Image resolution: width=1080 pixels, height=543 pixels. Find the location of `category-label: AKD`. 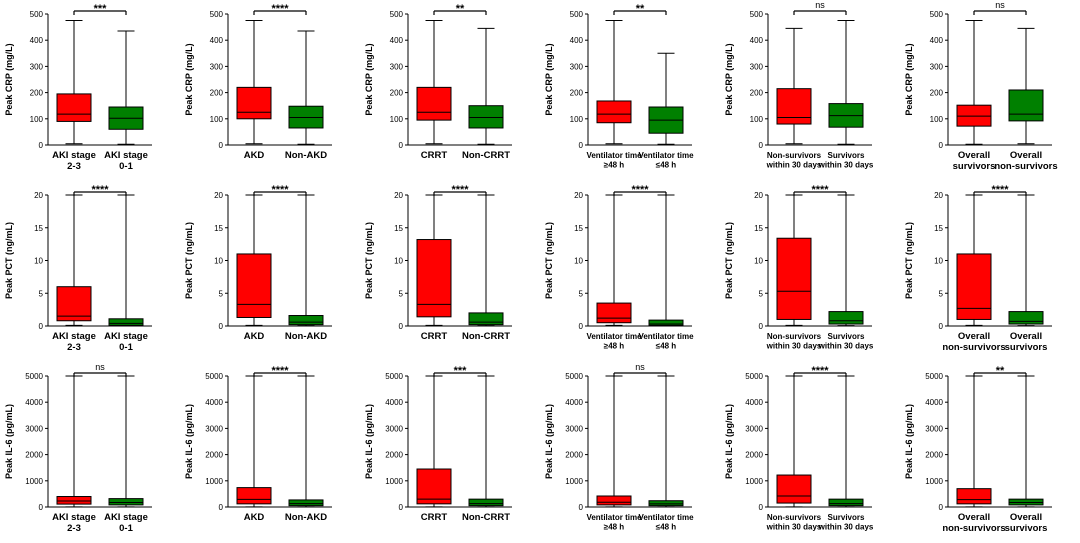

category-label: AKD is located at coordinates (254, 155).